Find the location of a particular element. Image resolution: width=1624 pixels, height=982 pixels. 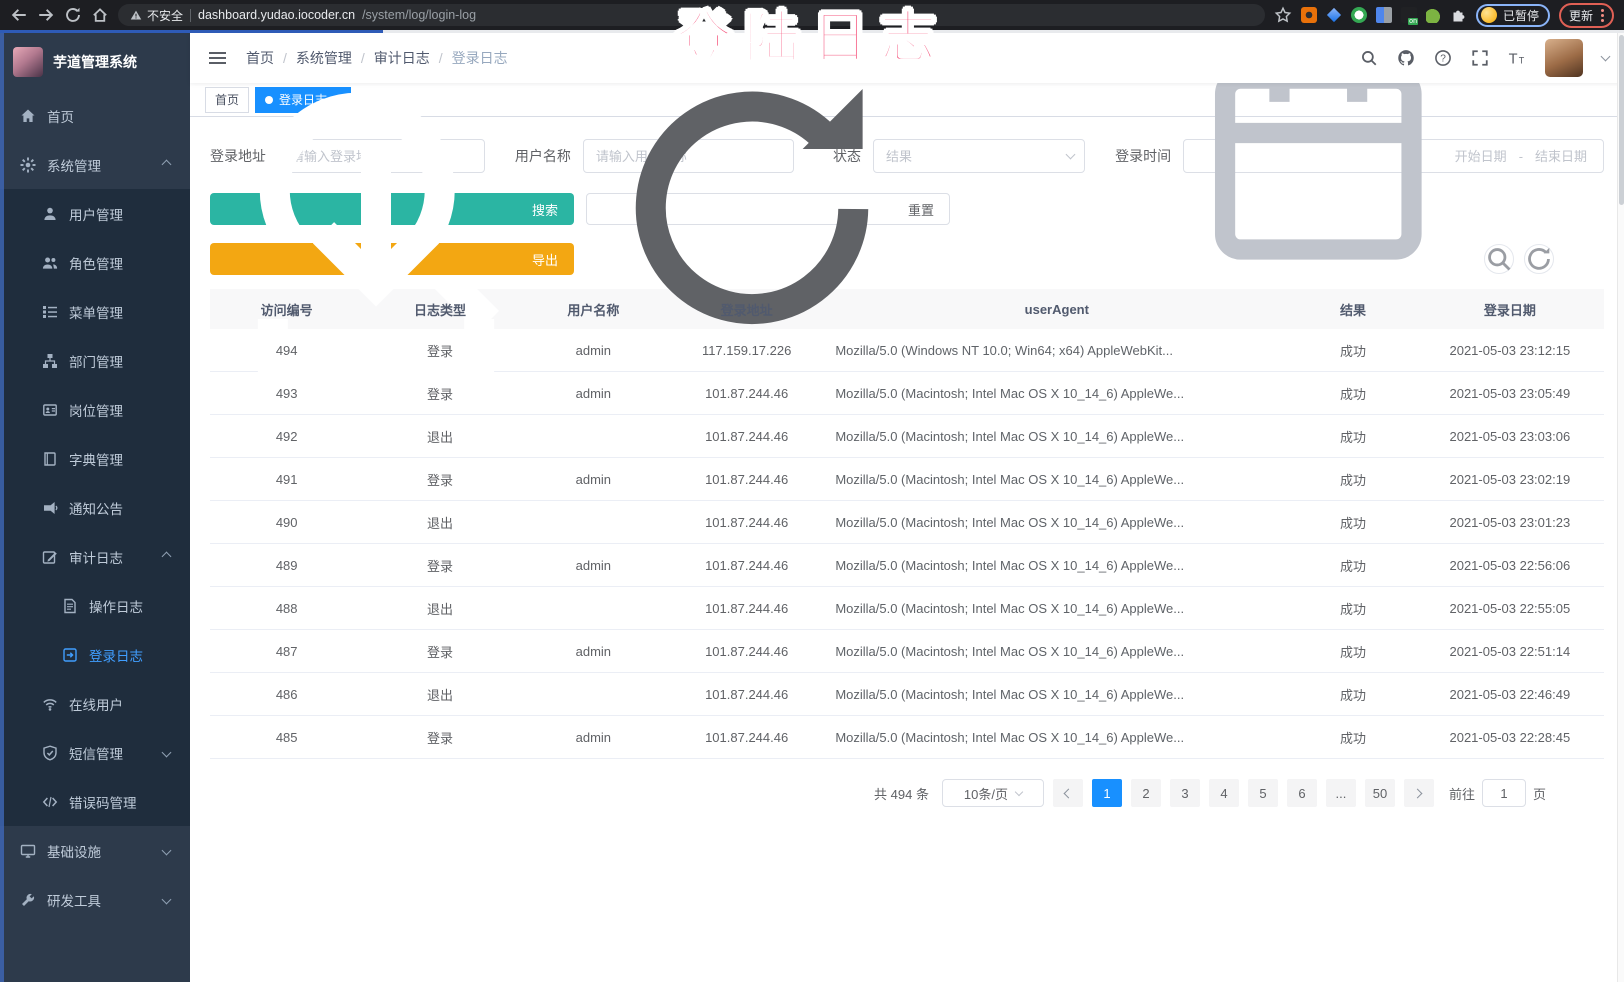

extension-green-icon is located at coordinates (1358, 15).